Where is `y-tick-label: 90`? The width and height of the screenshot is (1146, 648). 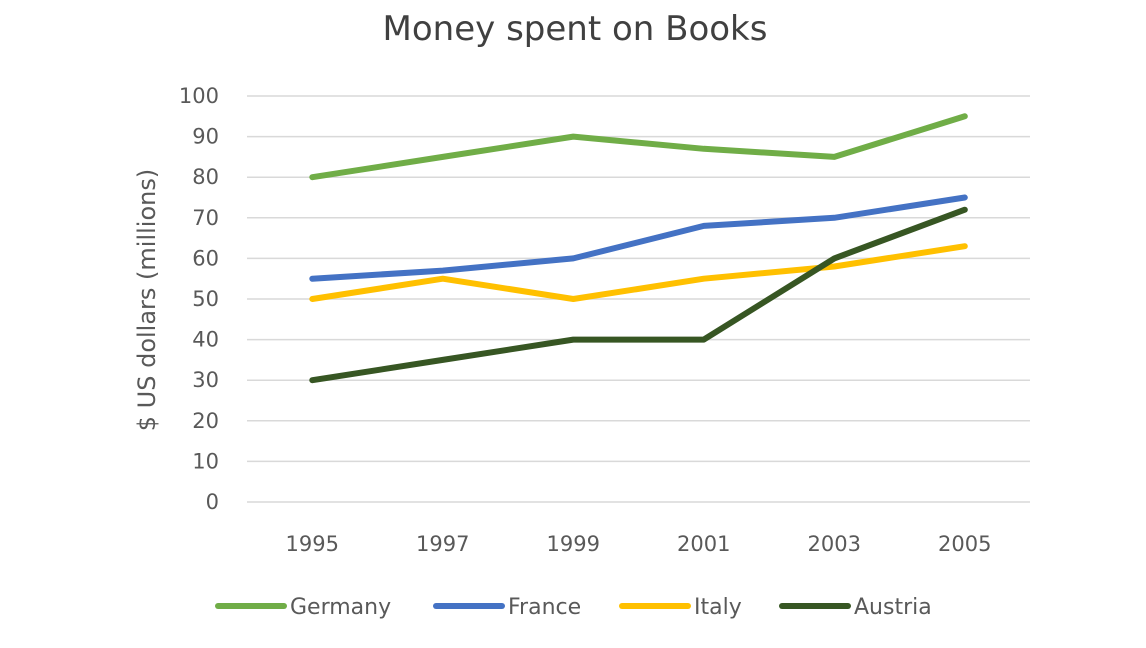 y-tick-label: 90 is located at coordinates (205, 137).